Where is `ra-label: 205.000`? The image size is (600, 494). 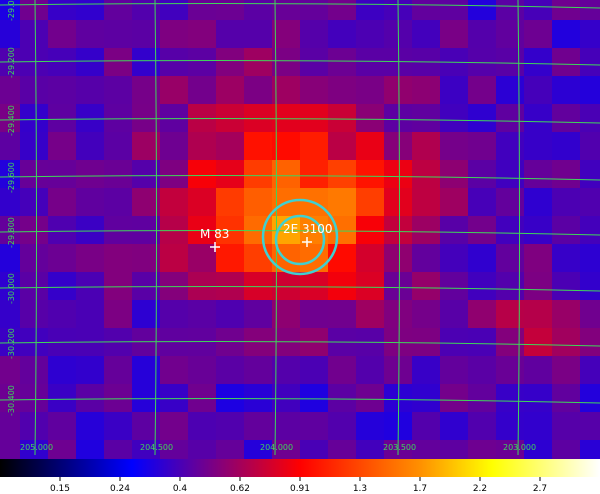 ra-label: 205.000 is located at coordinates (36, 447).